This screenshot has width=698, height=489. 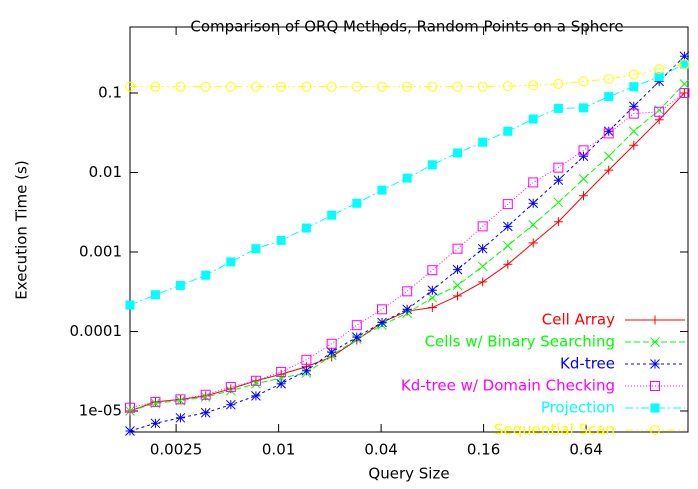 I want to click on x-tick-label: 0.01, so click(x=278, y=450).